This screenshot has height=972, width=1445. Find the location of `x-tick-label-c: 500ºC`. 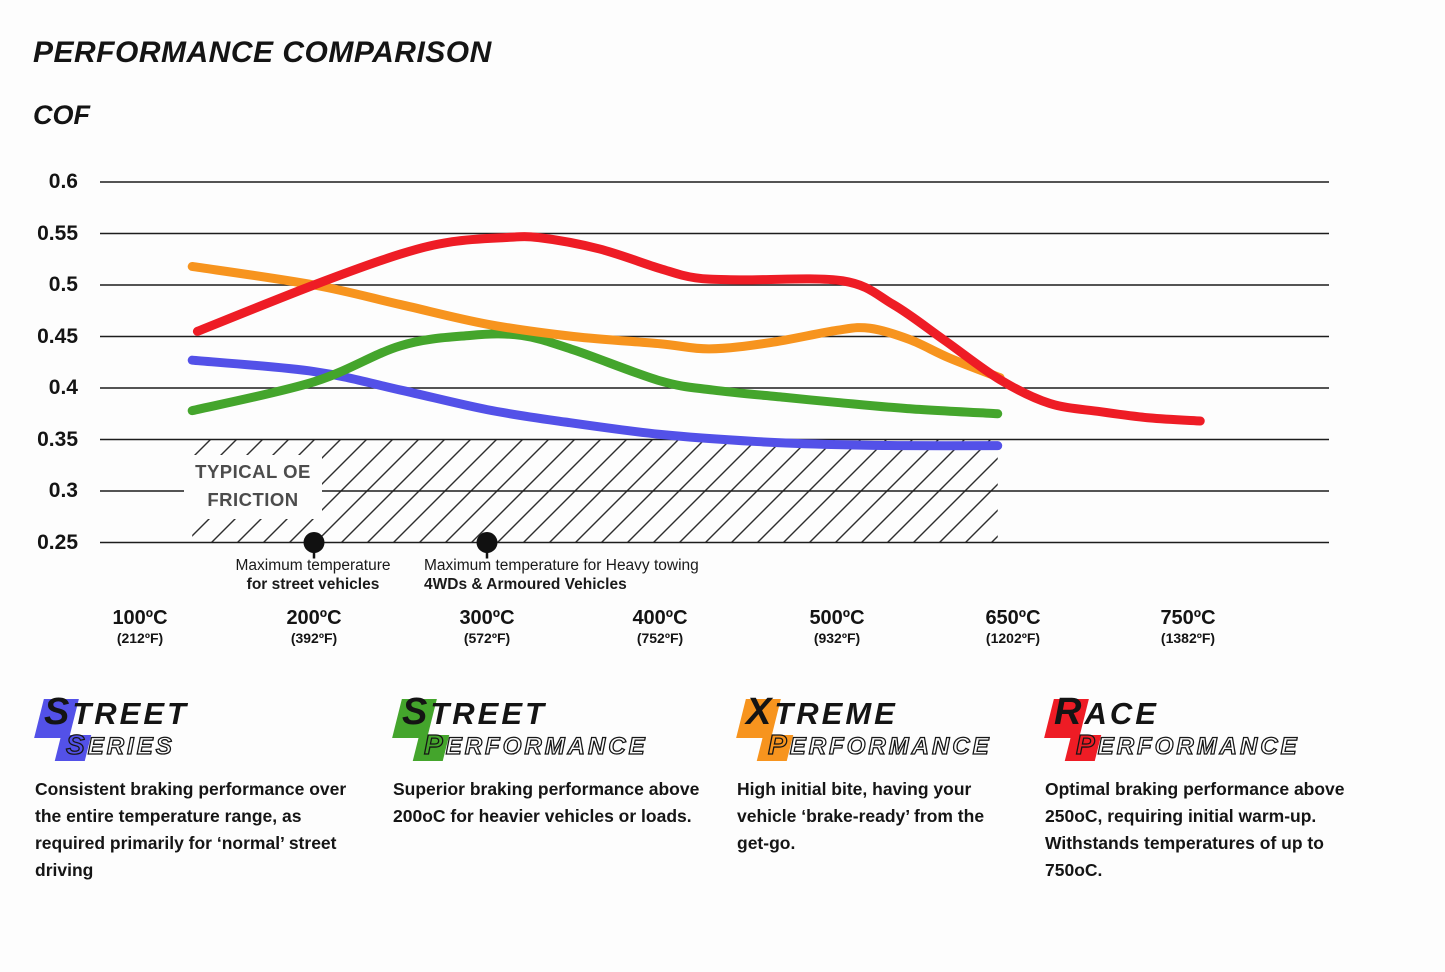

x-tick-label-c: 500ºC is located at coordinates (837, 618).